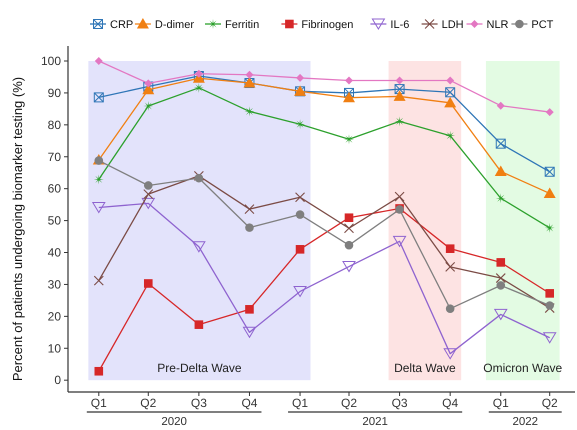  I want to click on y-tick-label: 20, so click(55, 316).